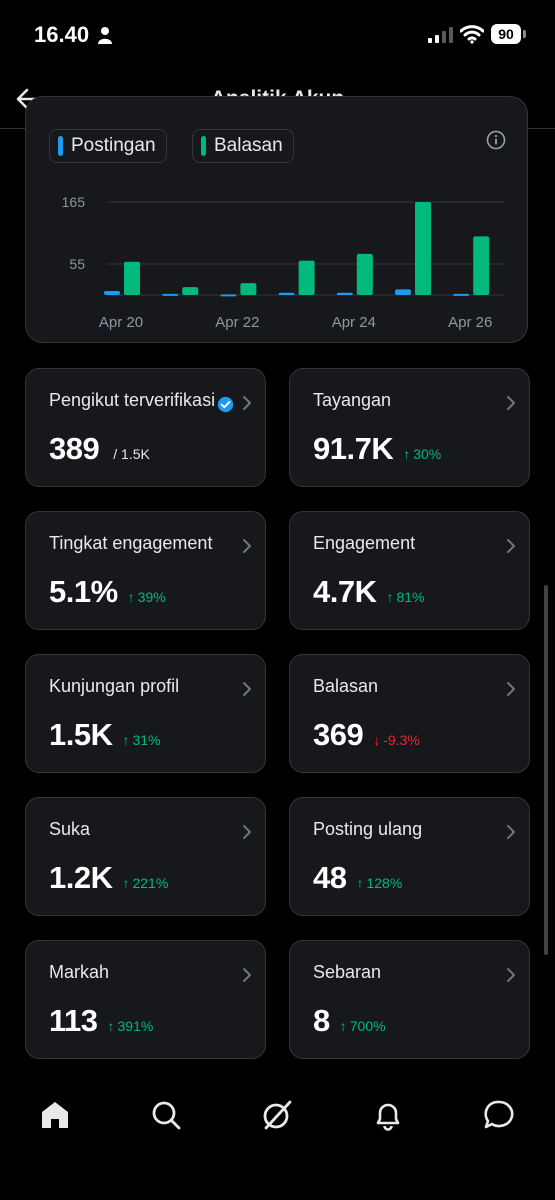 This screenshot has width=555, height=1200. I want to click on person-icon, so click(105, 35).